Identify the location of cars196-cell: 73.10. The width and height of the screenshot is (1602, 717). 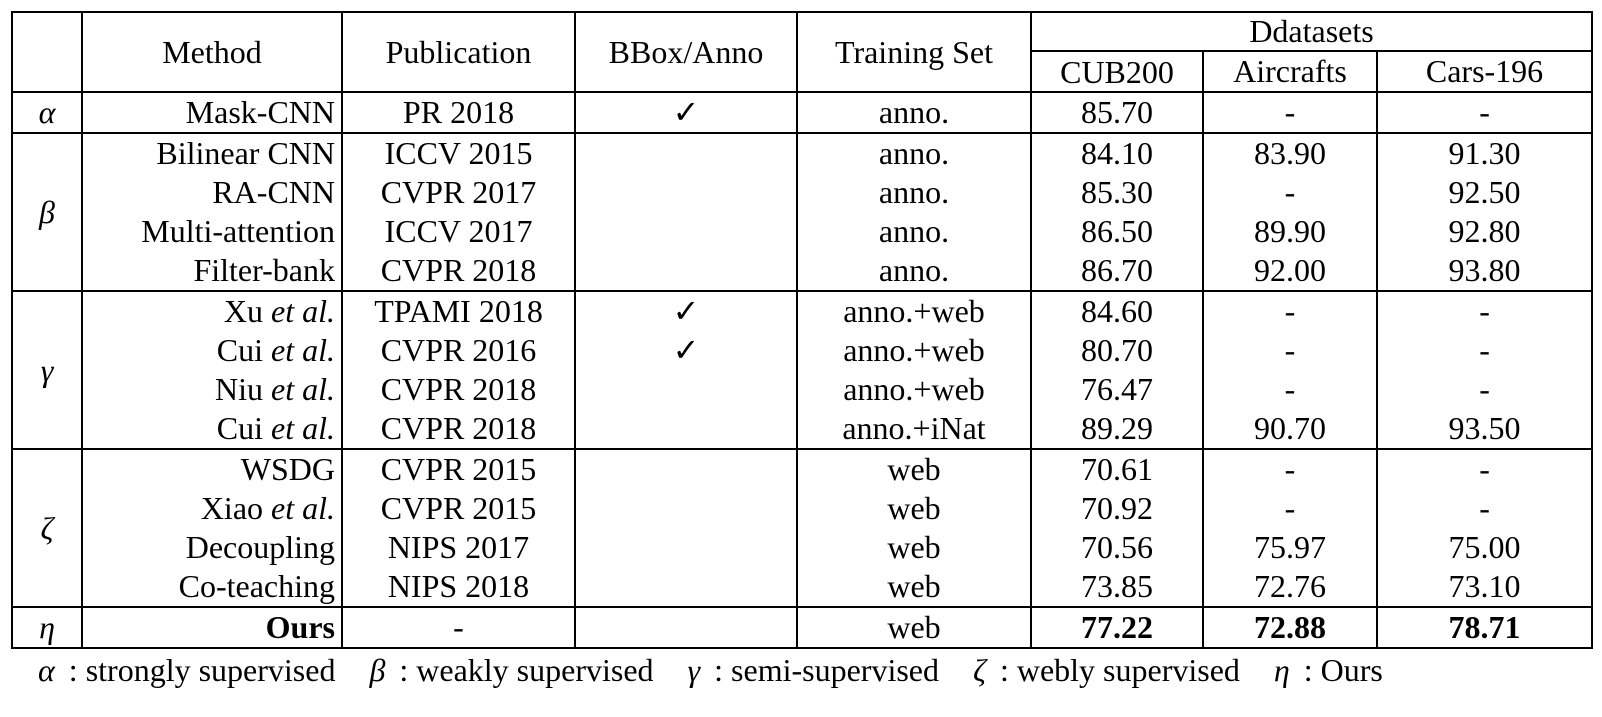
(1485, 587).